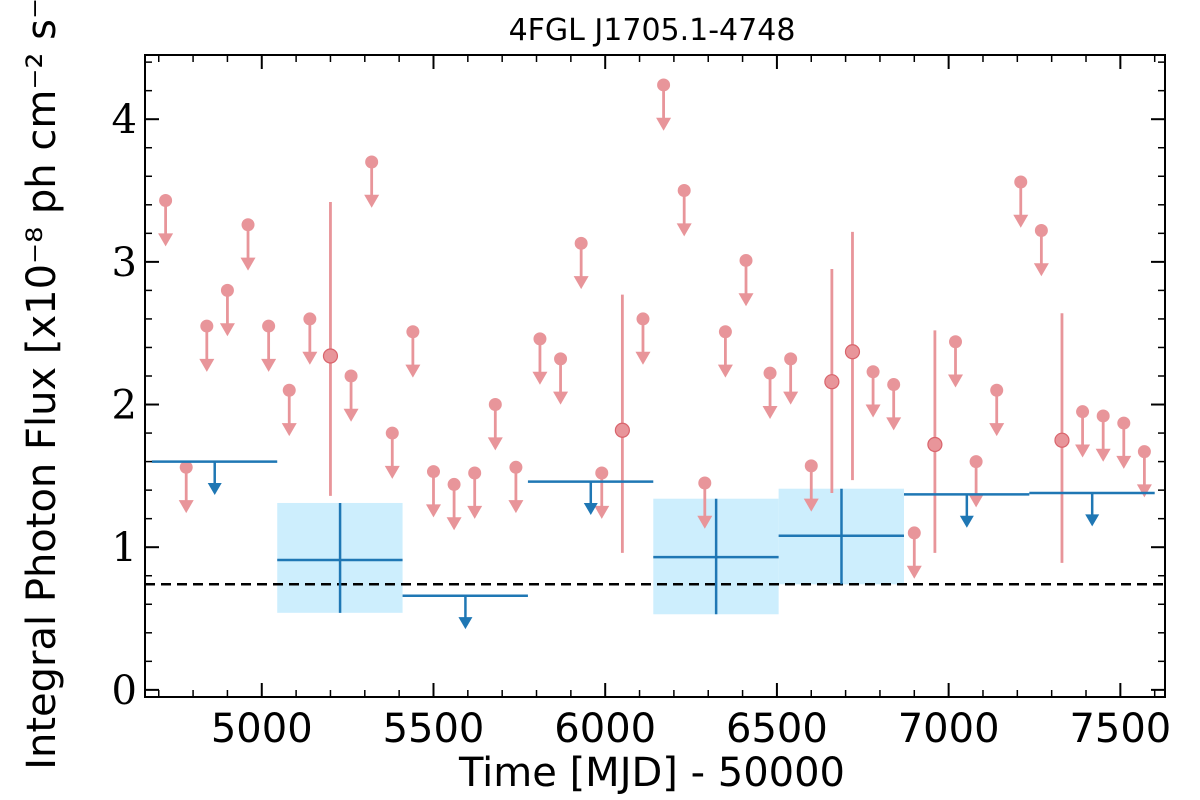 The height and width of the screenshot is (800, 1200). What do you see at coordinates (262, 729) in the screenshot?
I see `x-tick-label: 5000` at bounding box center [262, 729].